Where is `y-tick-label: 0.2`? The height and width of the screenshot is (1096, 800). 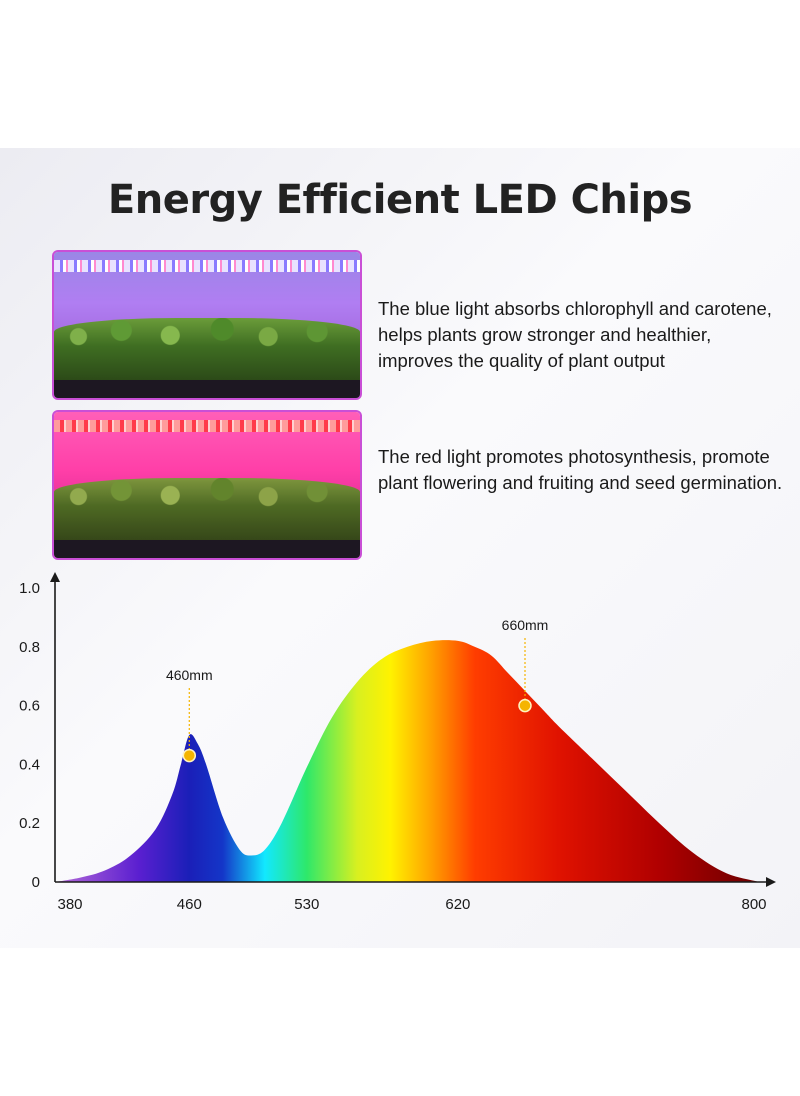 y-tick-label: 0.2 is located at coordinates (29, 823).